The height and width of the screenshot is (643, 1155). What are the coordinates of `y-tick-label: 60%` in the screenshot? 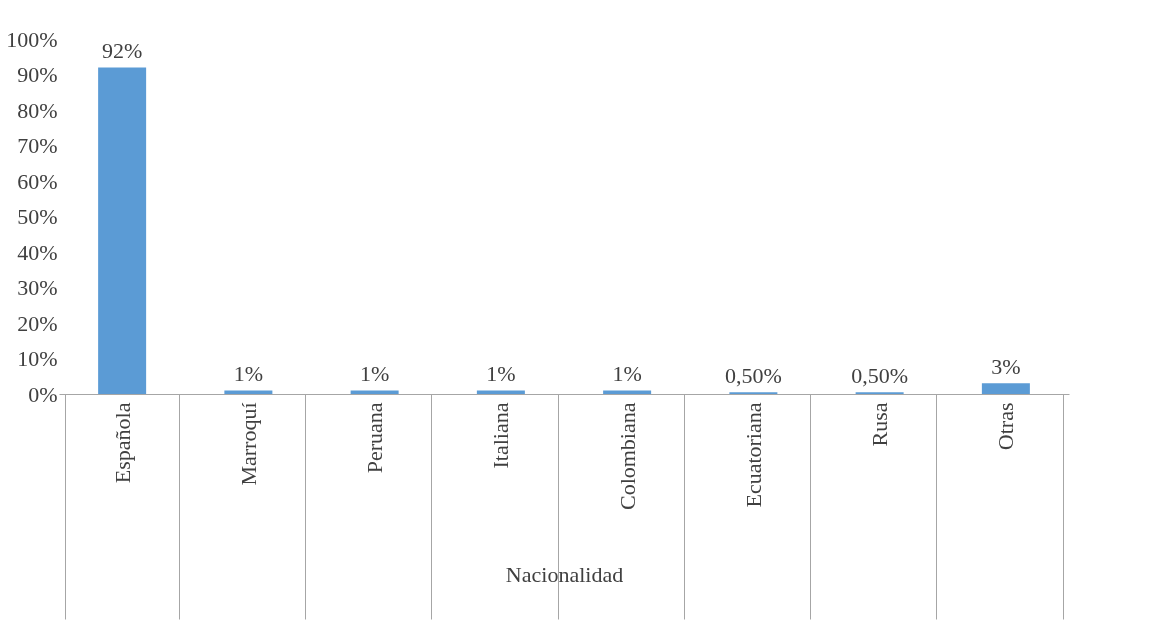 It's located at (37, 181).